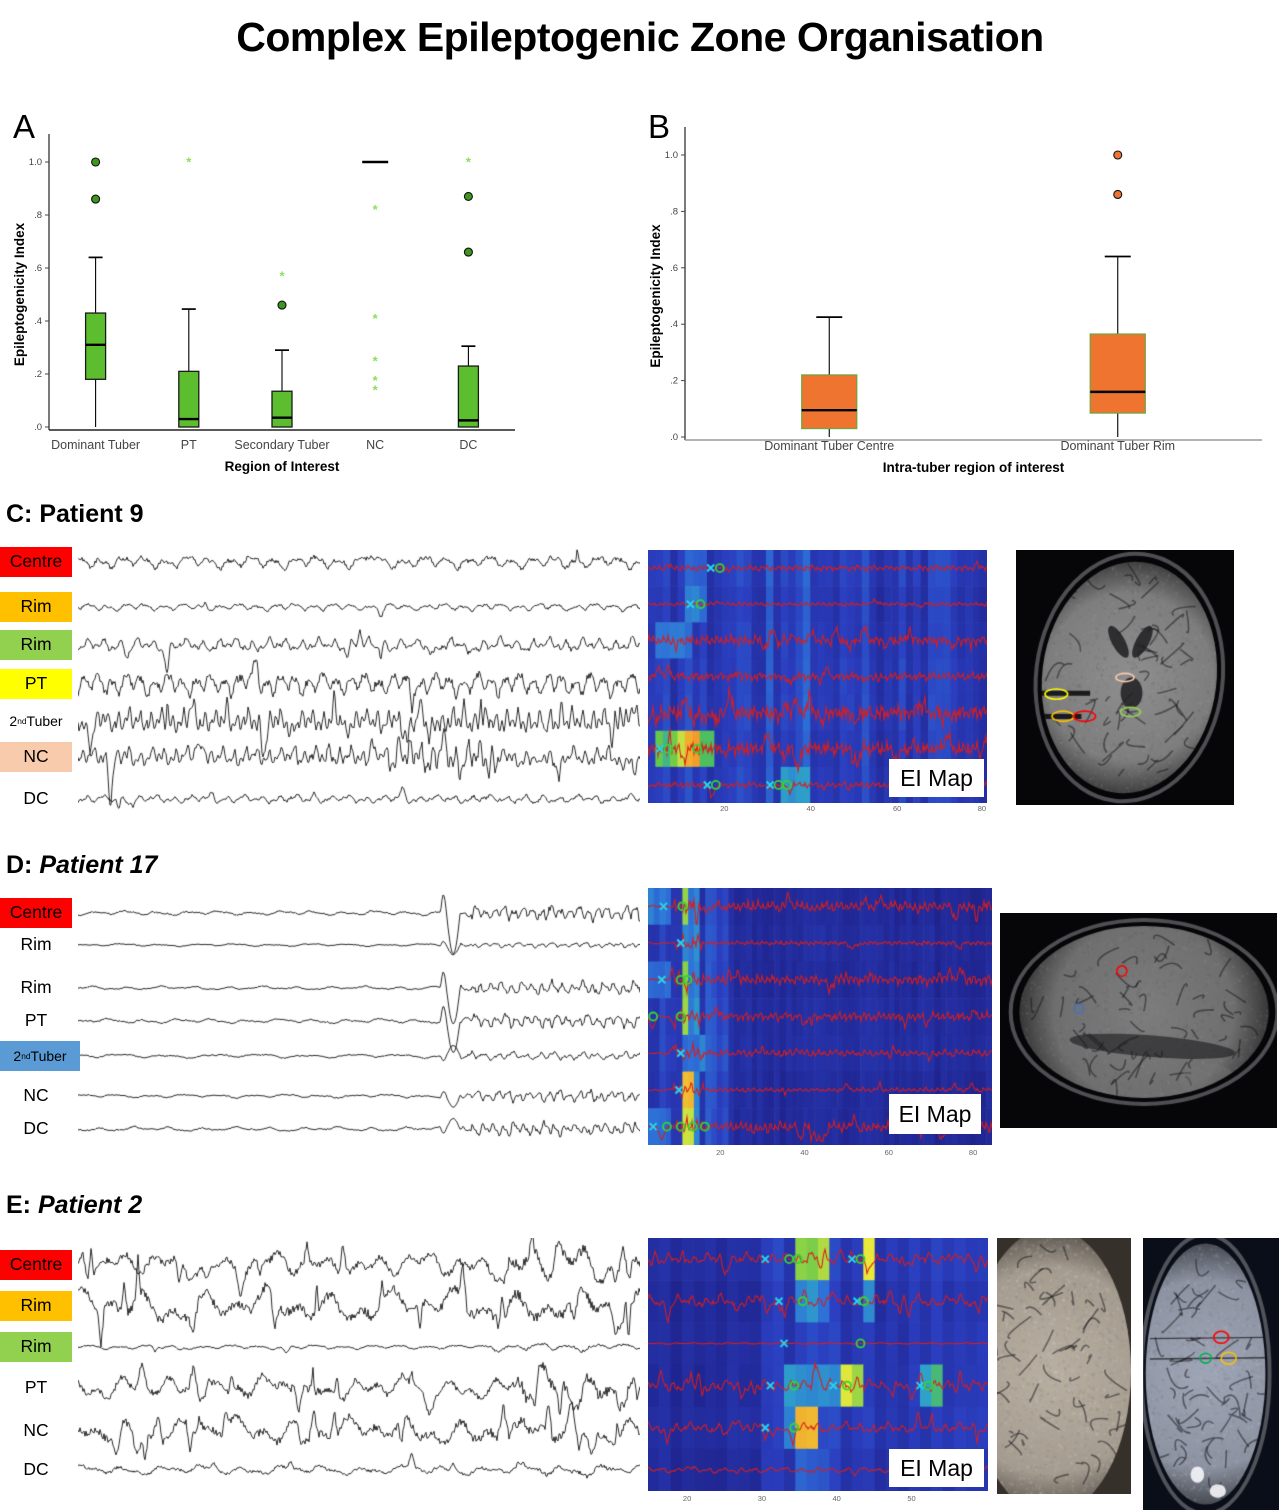 The height and width of the screenshot is (1512, 1280). What do you see at coordinates (817, 810) in the screenshot?
I see `patient9-ei-map-xaxis: 20 40 60 80` at bounding box center [817, 810].